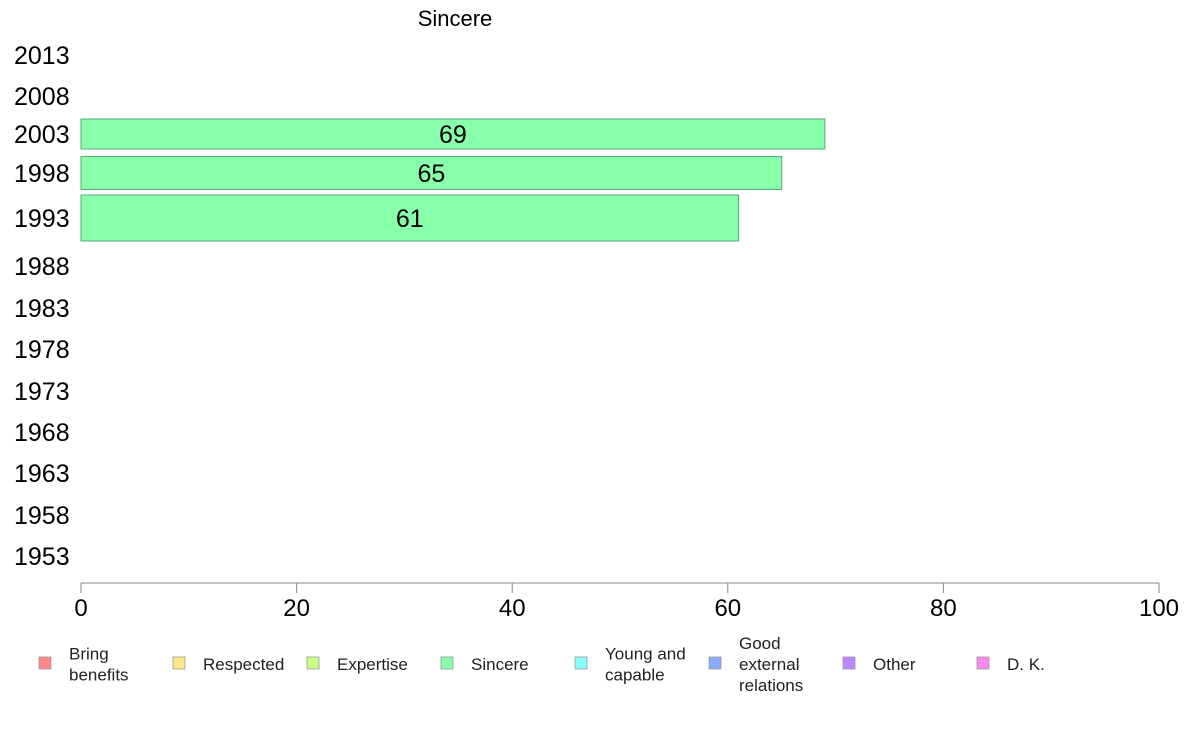 The width and height of the screenshot is (1188, 736). I want to click on category-label-1953: 1953, so click(42, 557).